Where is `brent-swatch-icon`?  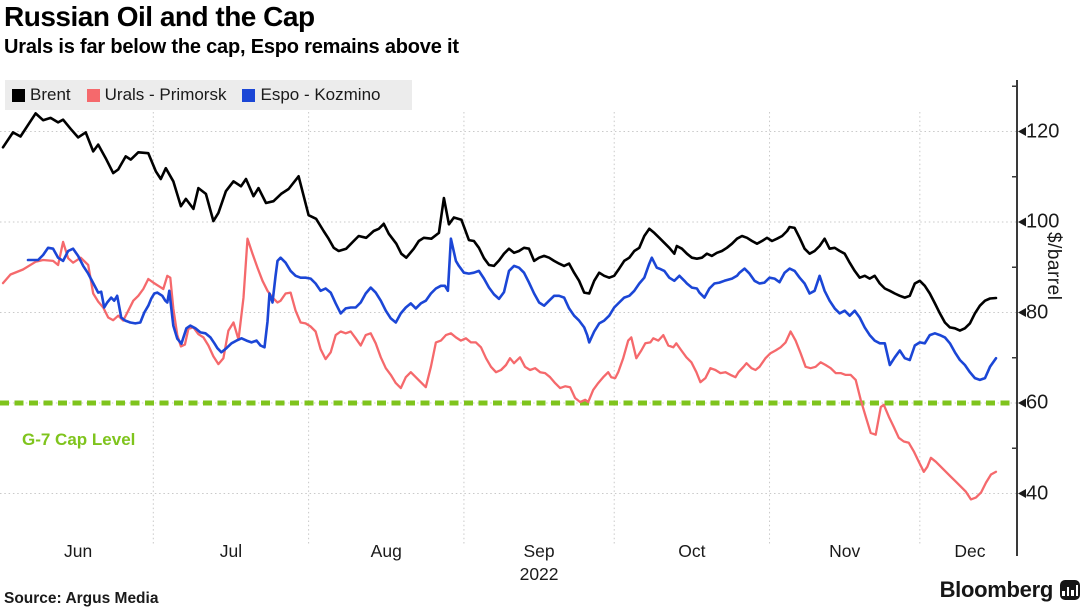 brent-swatch-icon is located at coordinates (18, 95).